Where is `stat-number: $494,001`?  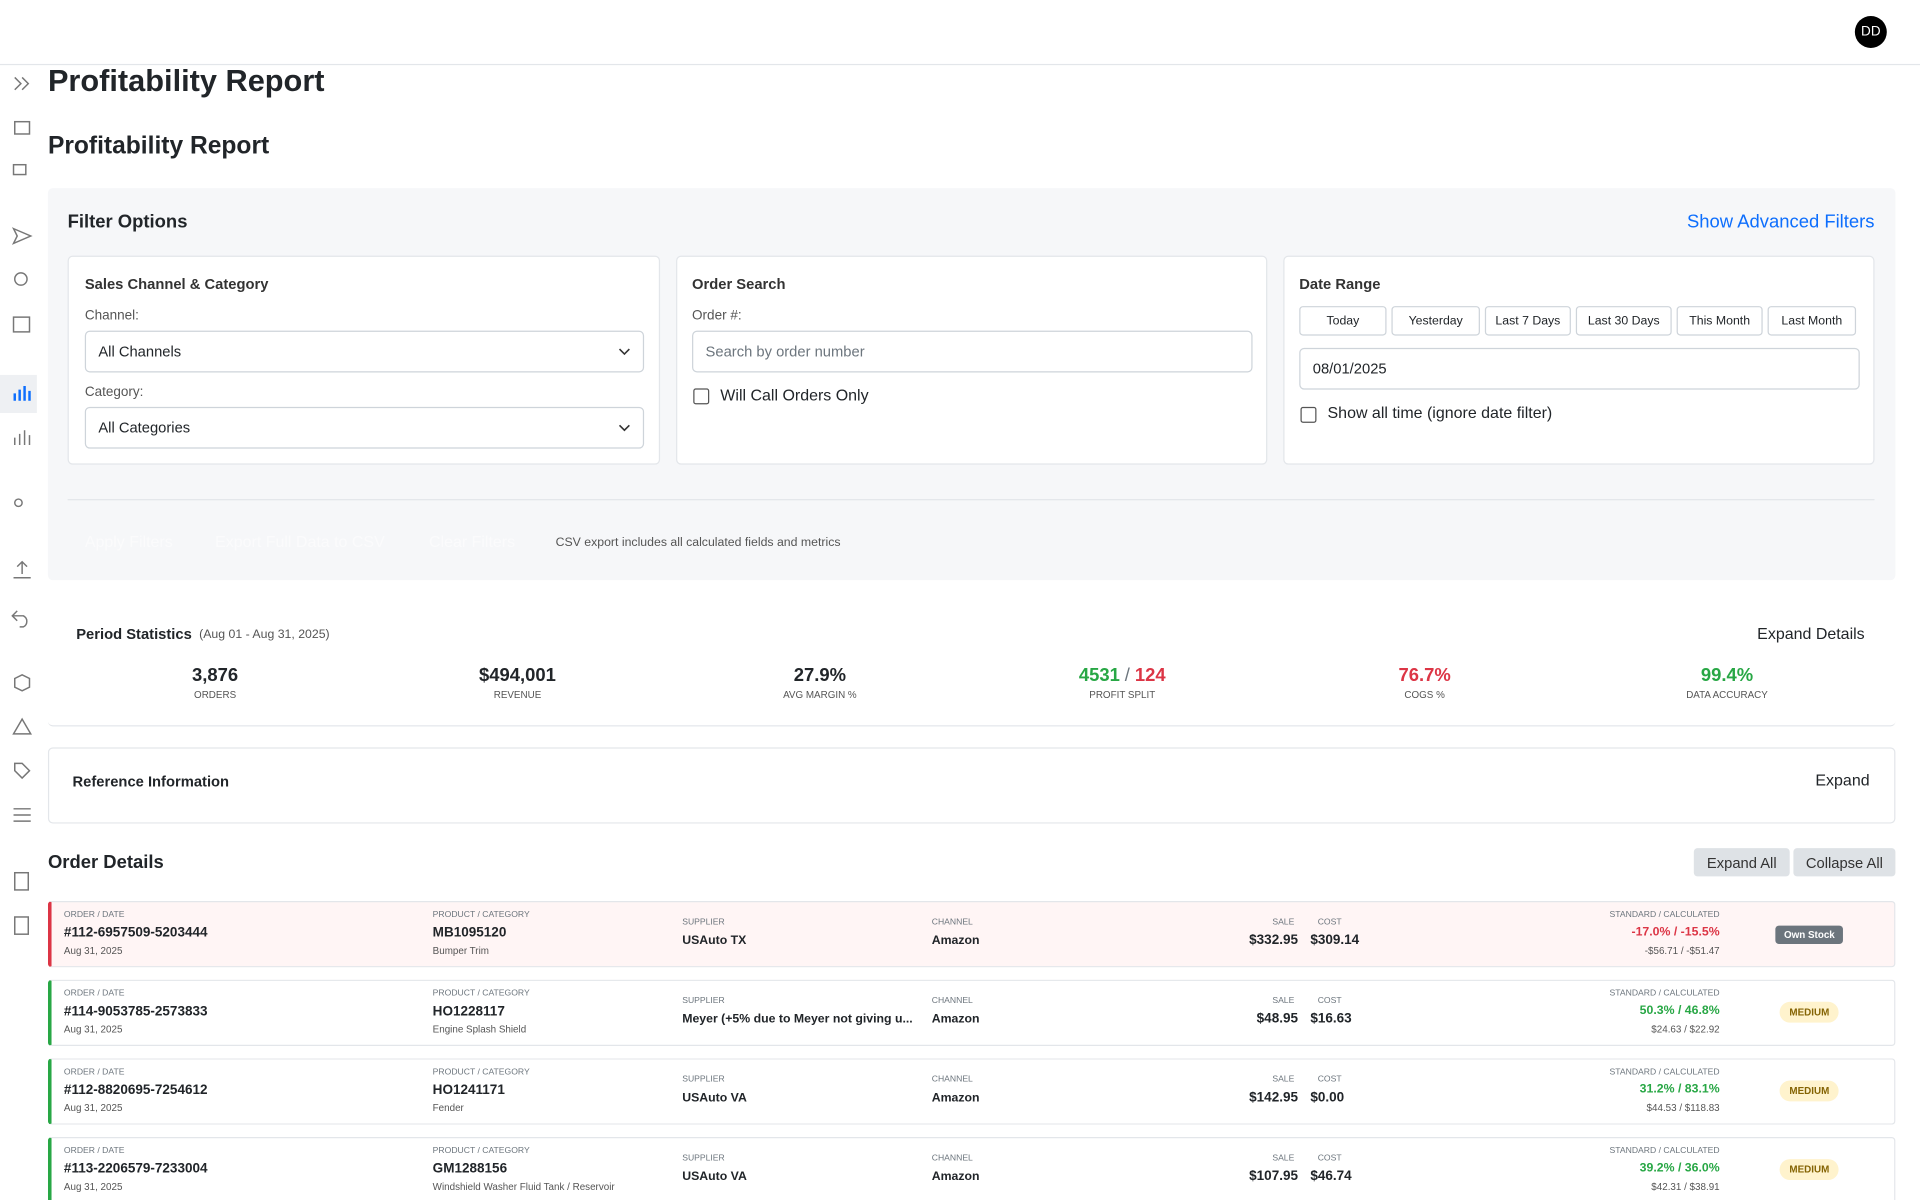 stat-number: $494,001 is located at coordinates (517, 675).